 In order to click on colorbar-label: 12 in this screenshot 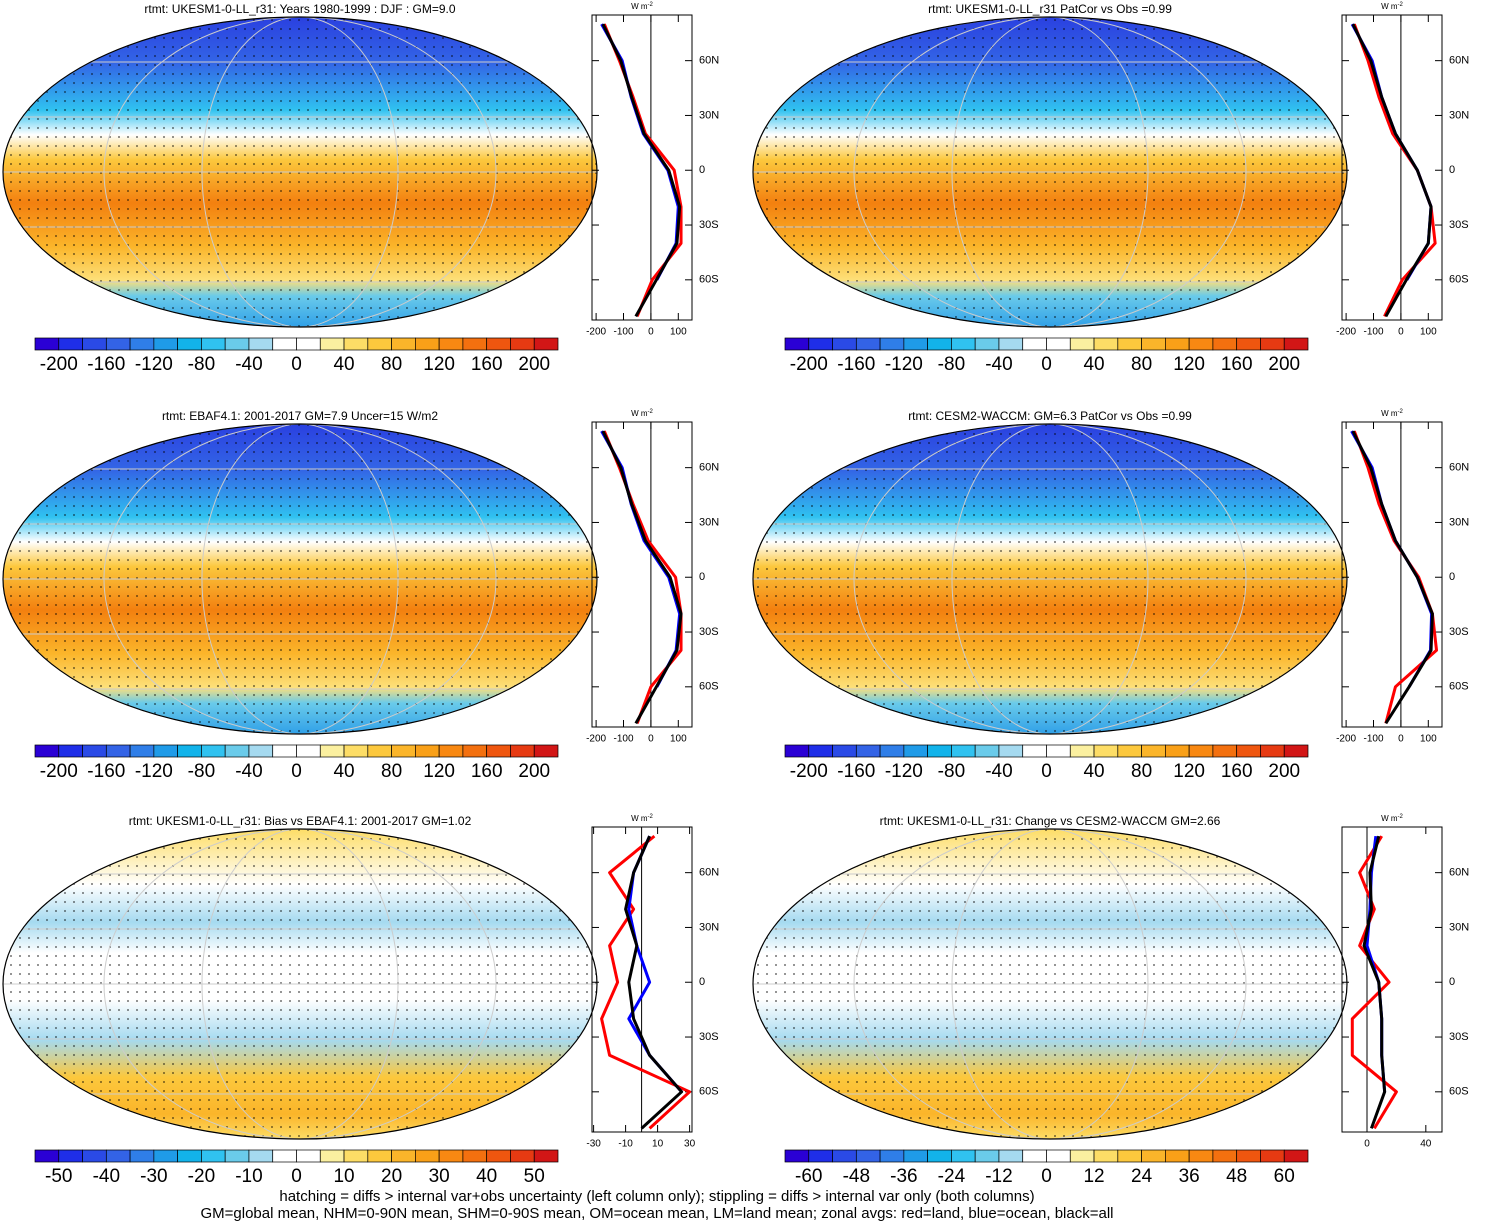, I will do `click(1093, 1176)`.